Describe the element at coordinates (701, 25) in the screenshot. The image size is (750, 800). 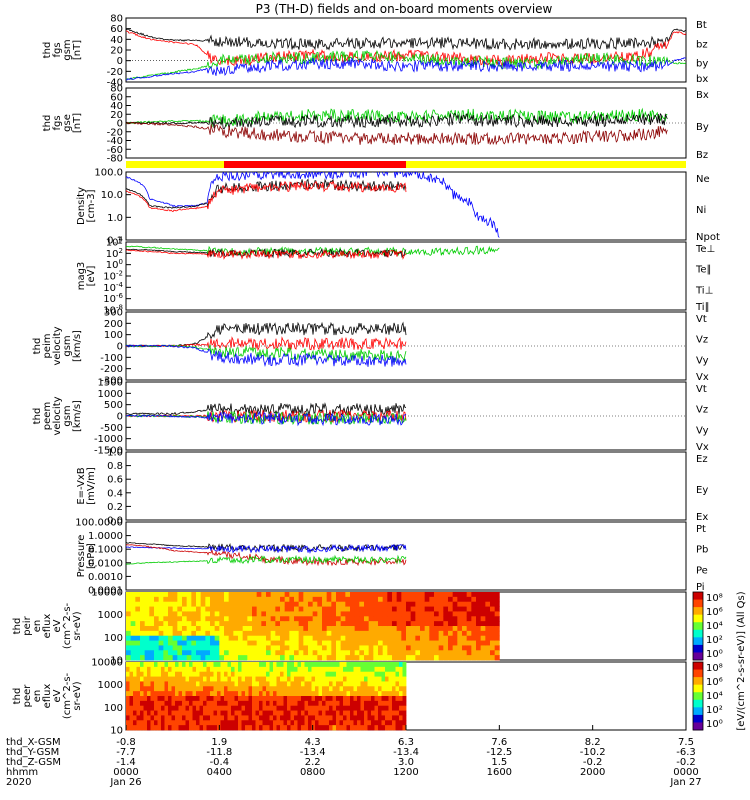
I see `legend-entry: Bt` at that location.